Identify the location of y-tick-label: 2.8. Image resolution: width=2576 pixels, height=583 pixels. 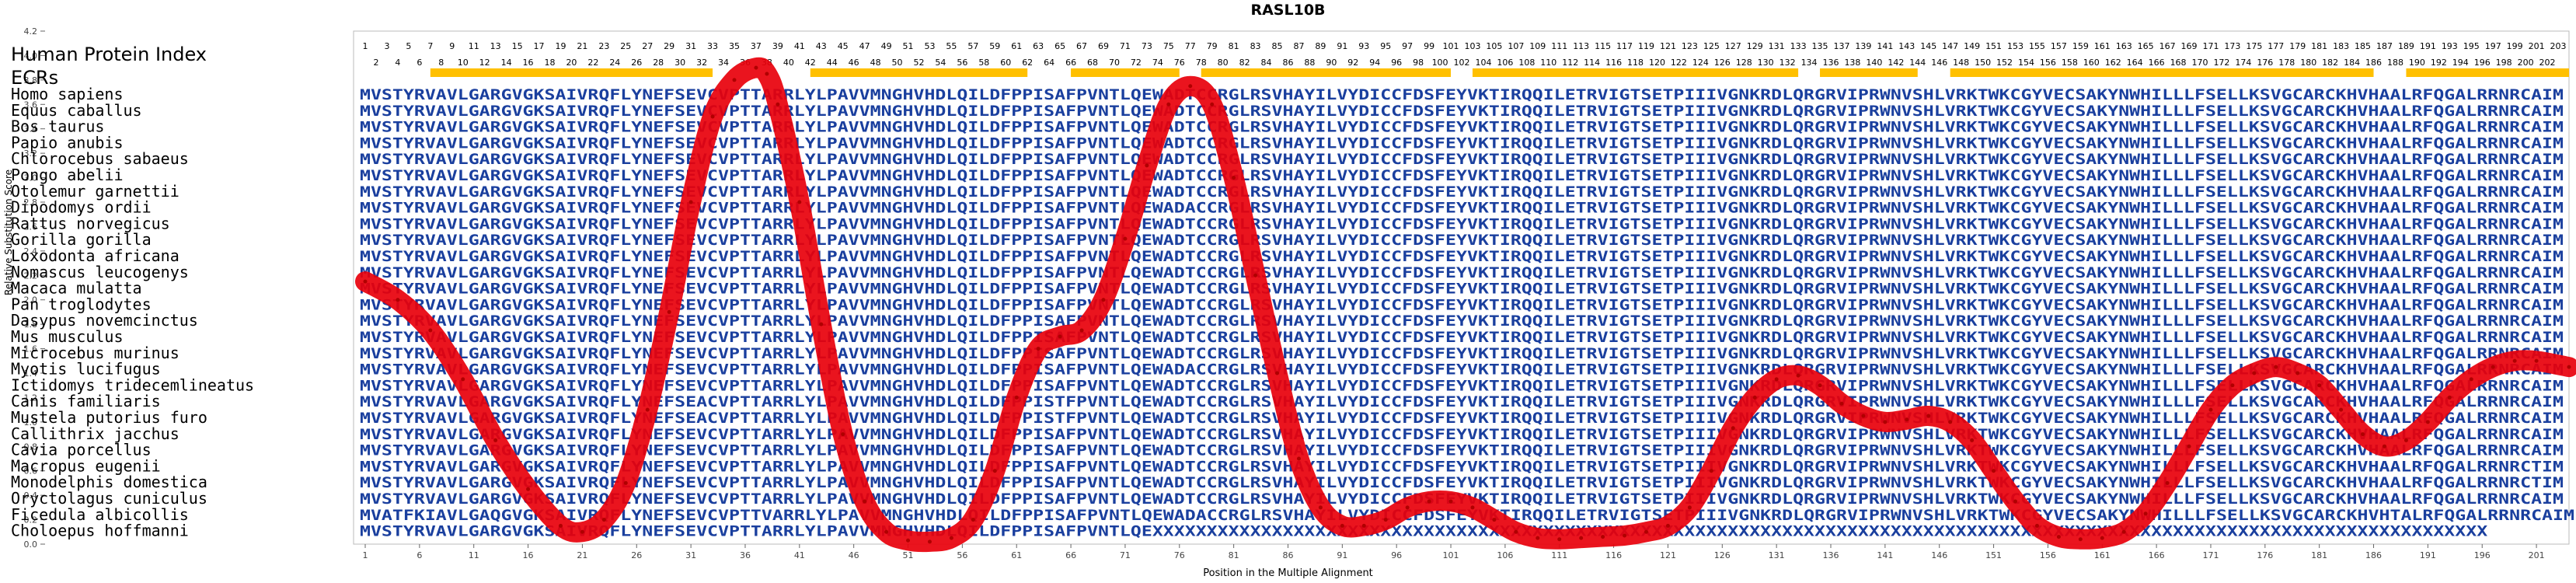
(31, 202).